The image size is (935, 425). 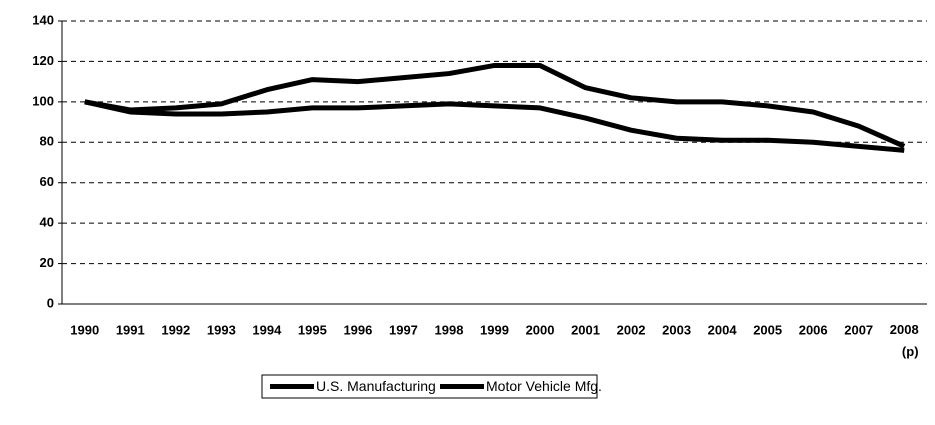 What do you see at coordinates (813, 329) in the screenshot?
I see `x-tick-label: 2006` at bounding box center [813, 329].